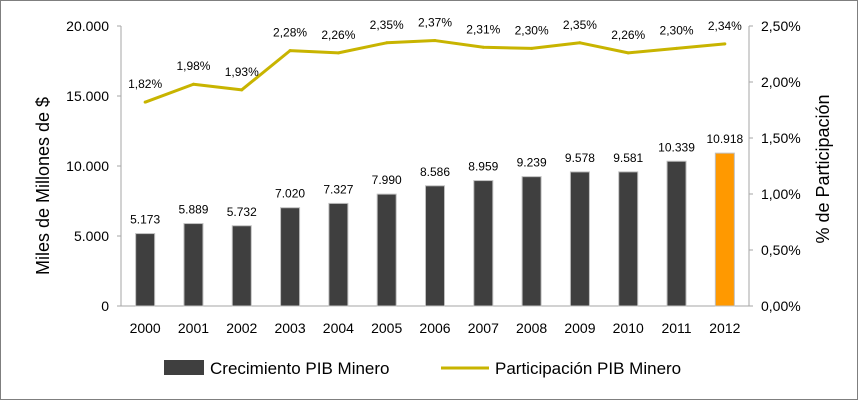 This screenshot has width=858, height=400. I want to click on bar-data-label: 5.732, so click(242, 212).